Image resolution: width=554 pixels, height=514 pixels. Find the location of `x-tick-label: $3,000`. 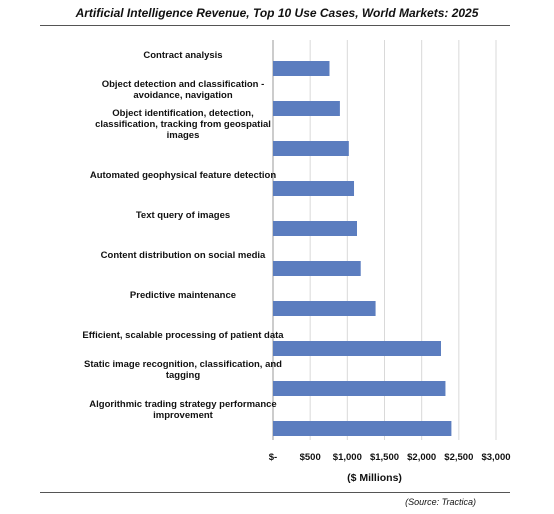

x-tick-label: $3,000 is located at coordinates (495, 457).